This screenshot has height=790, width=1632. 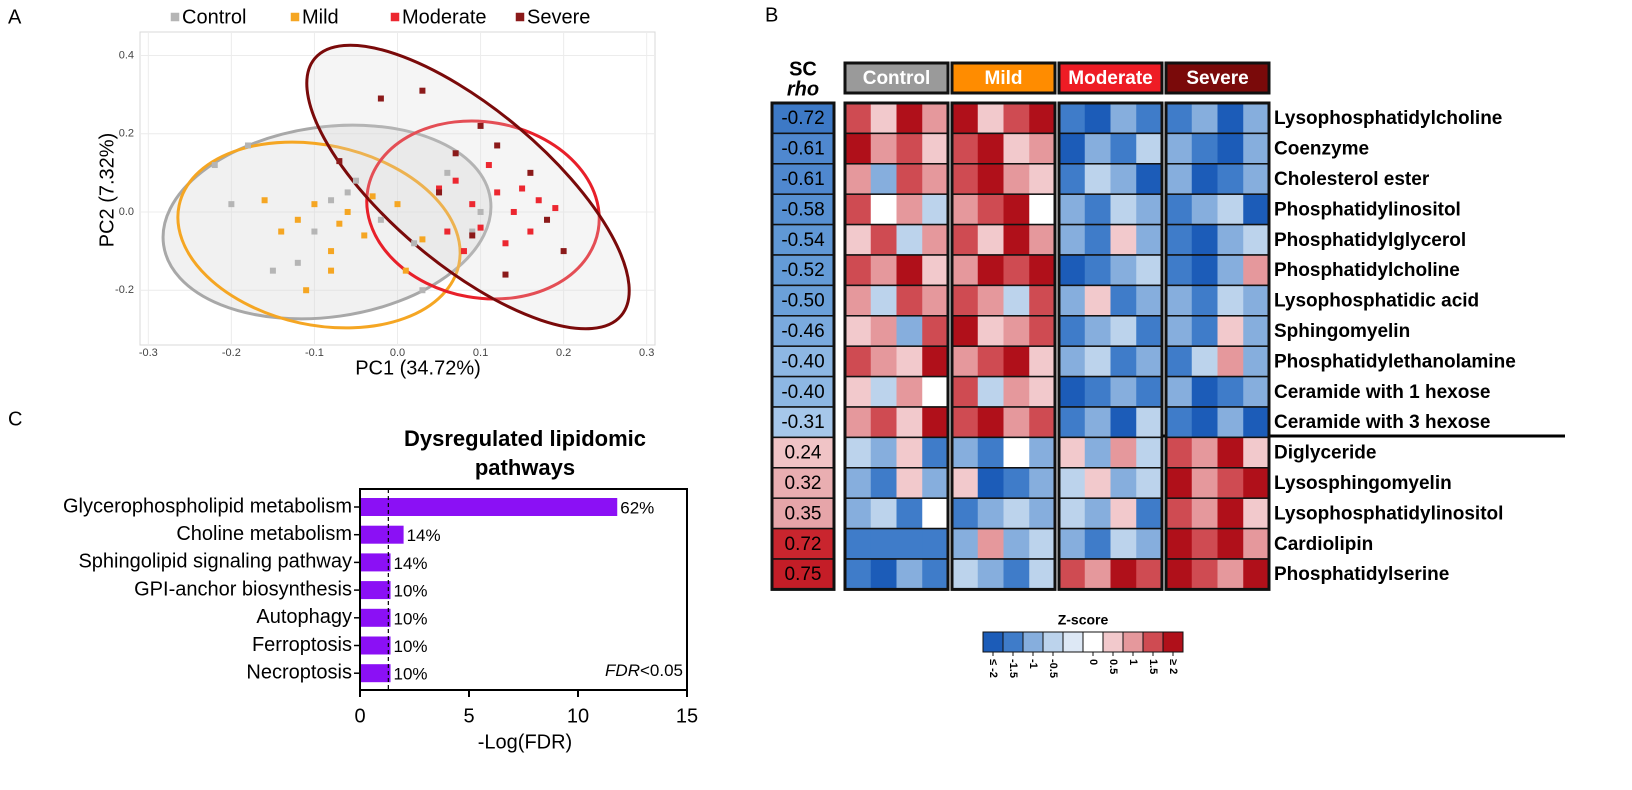 What do you see at coordinates (468, 716) in the screenshot?
I see `x-tick-label: 5` at bounding box center [468, 716].